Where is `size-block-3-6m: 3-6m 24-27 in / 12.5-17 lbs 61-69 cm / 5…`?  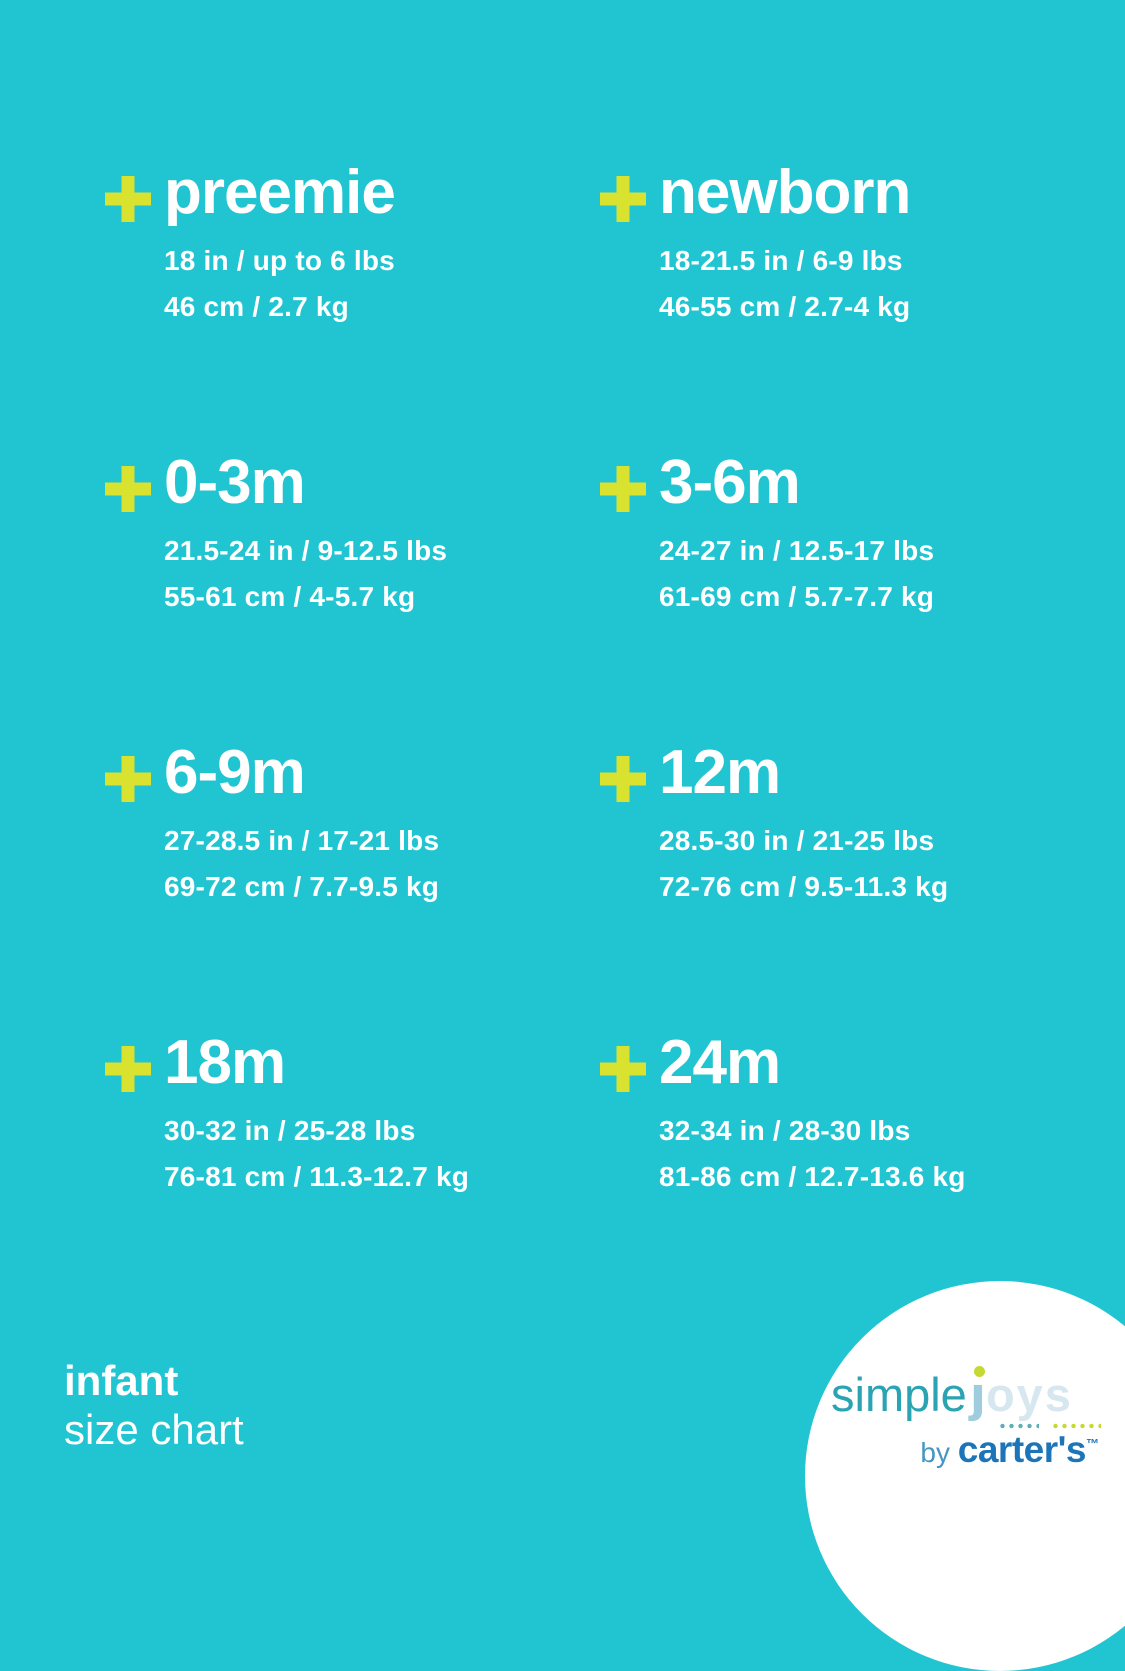 size-block-3-6m: 3-6m 24-27 in / 12.5-17 lbs 61-69 cm / 5… is located at coordinates (847, 595).